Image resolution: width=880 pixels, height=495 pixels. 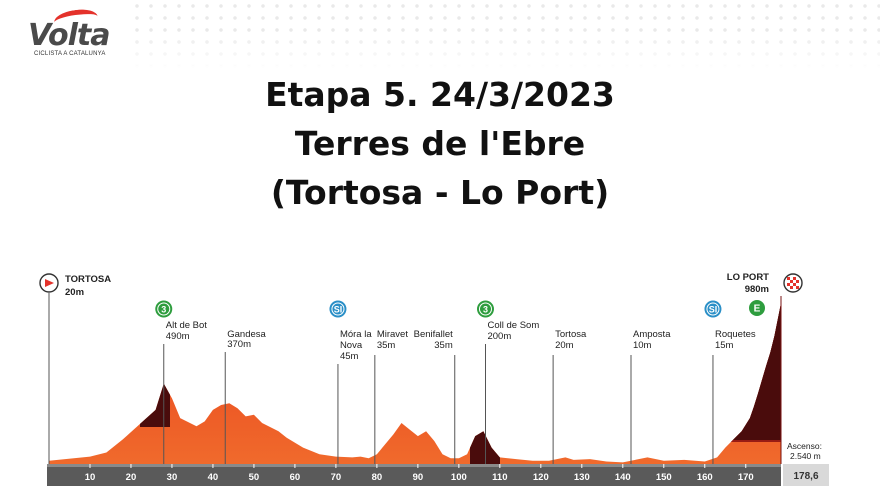 I want to click on logo-text: Volta, so click(x=69, y=35).